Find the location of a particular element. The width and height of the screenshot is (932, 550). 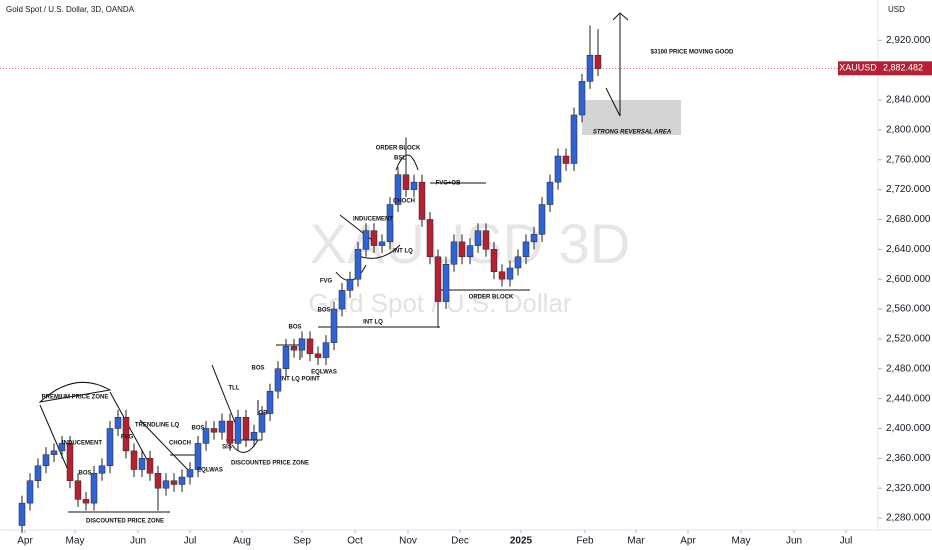

annotation: SIS is located at coordinates (227, 448).